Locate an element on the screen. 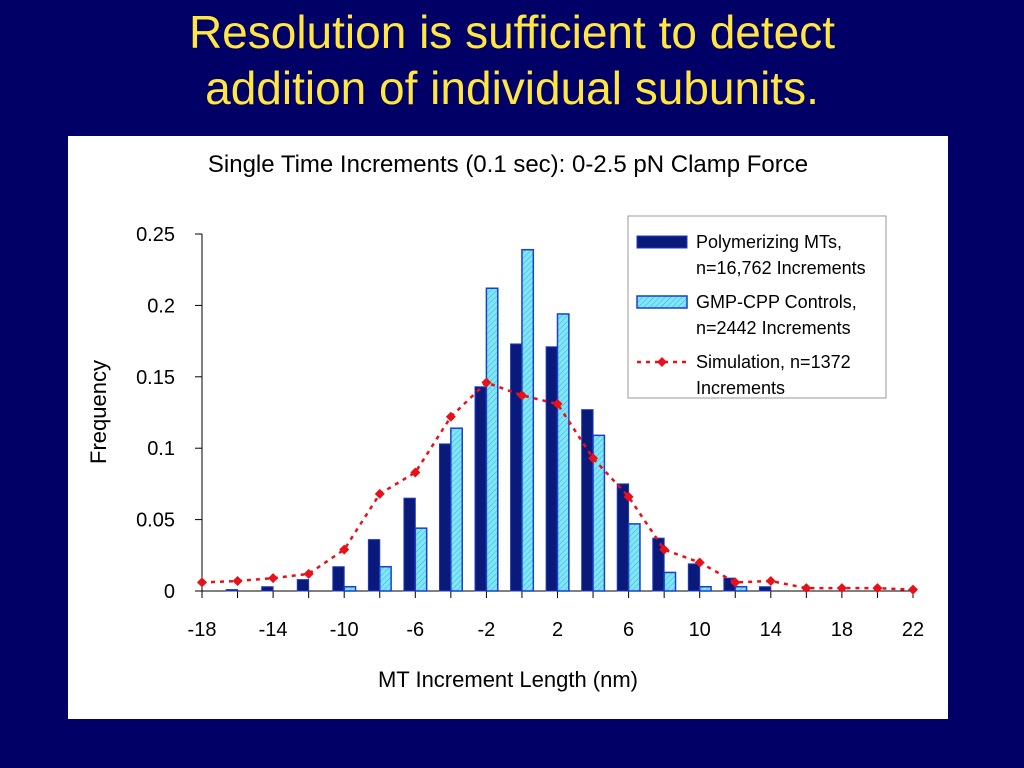  y-tick-label: 0.05 is located at coordinates (155, 521).